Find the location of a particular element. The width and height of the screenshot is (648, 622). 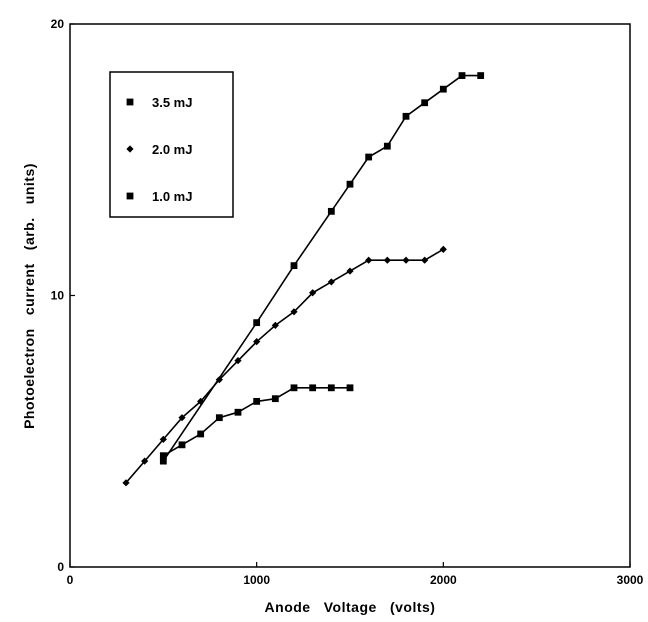

x-tick-label: 2000 is located at coordinates (443, 580).